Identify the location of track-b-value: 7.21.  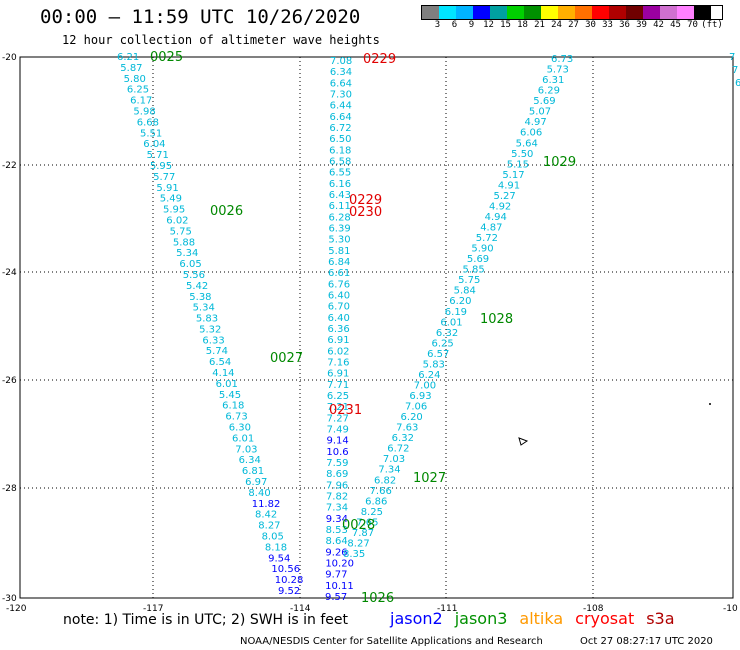
(338, 407).